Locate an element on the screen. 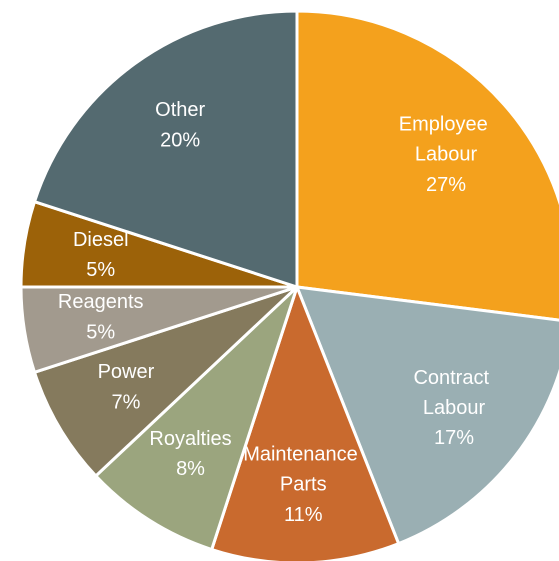 Image resolution: width=559 pixels, height=561 pixels. slice-value-label: 20% is located at coordinates (180, 141).